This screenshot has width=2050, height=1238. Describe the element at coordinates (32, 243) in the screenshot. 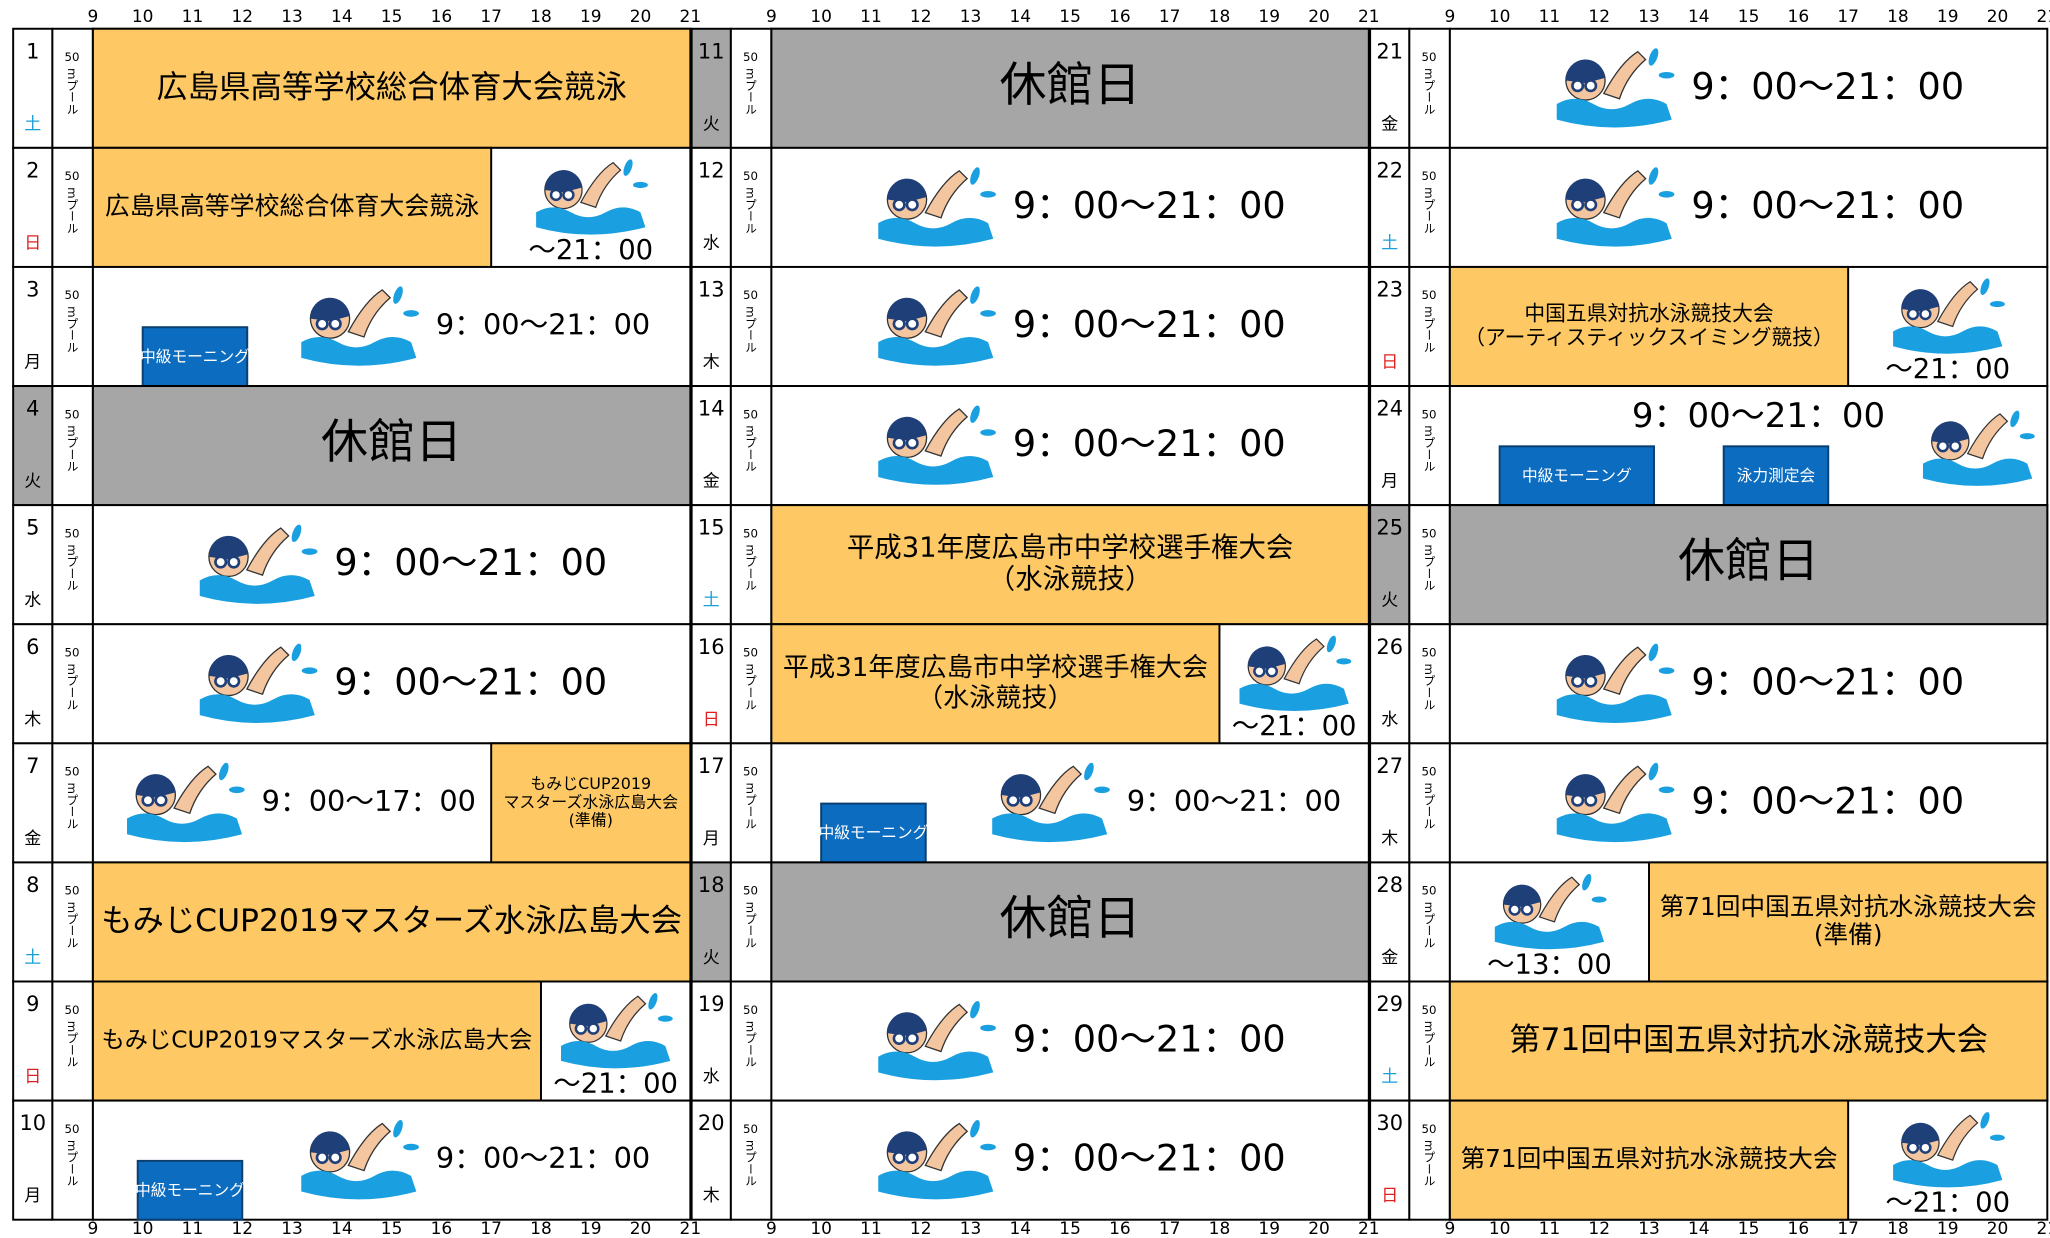

I see `weekday: 日` at that location.